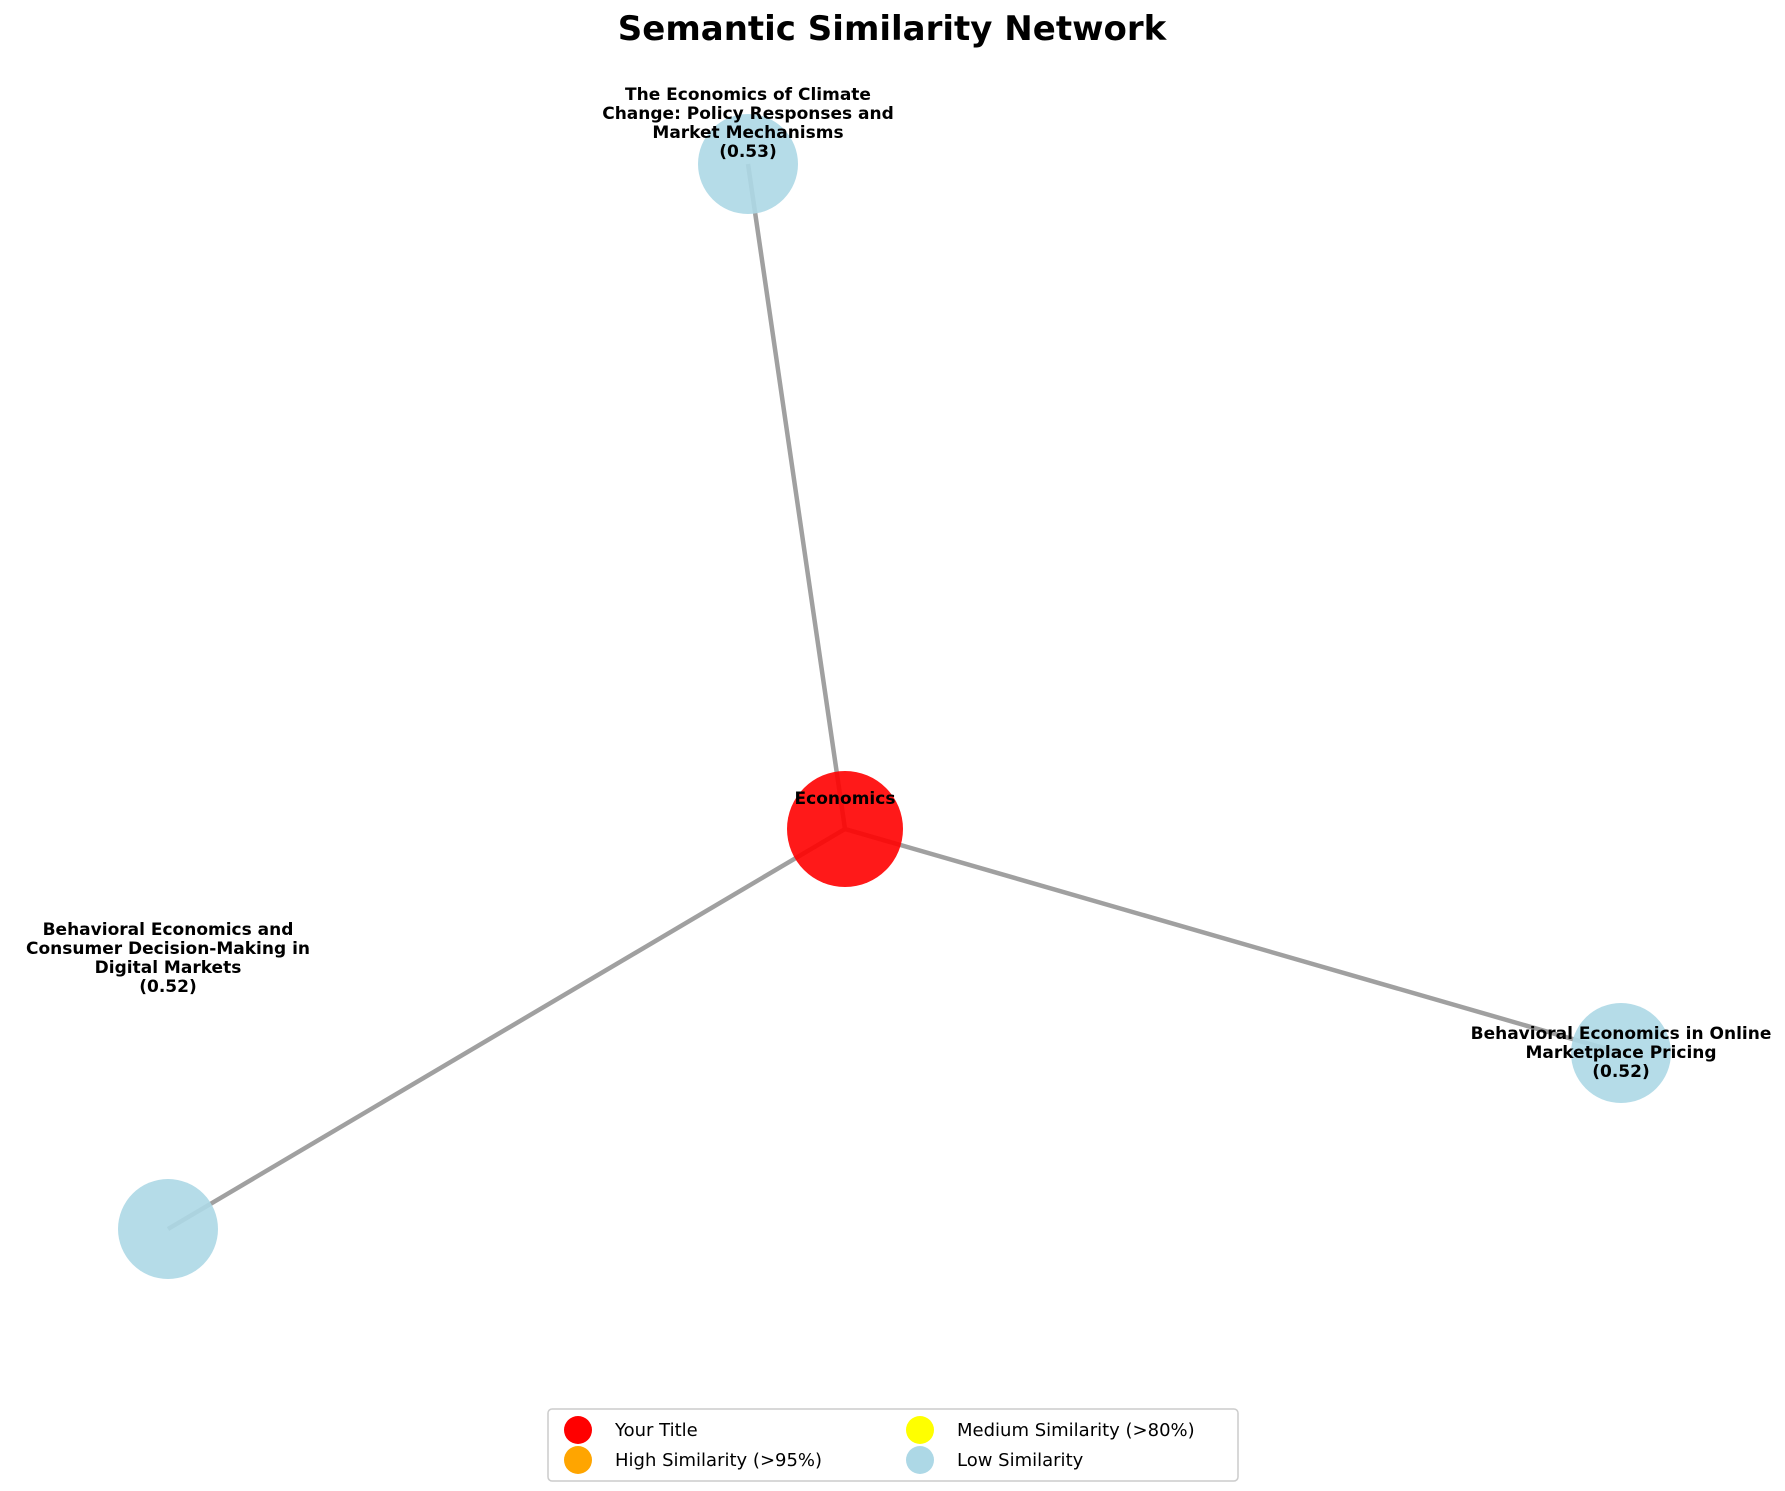 The image size is (1785, 1491). What do you see at coordinates (168, 1229) in the screenshot?
I see `node-n3` at bounding box center [168, 1229].